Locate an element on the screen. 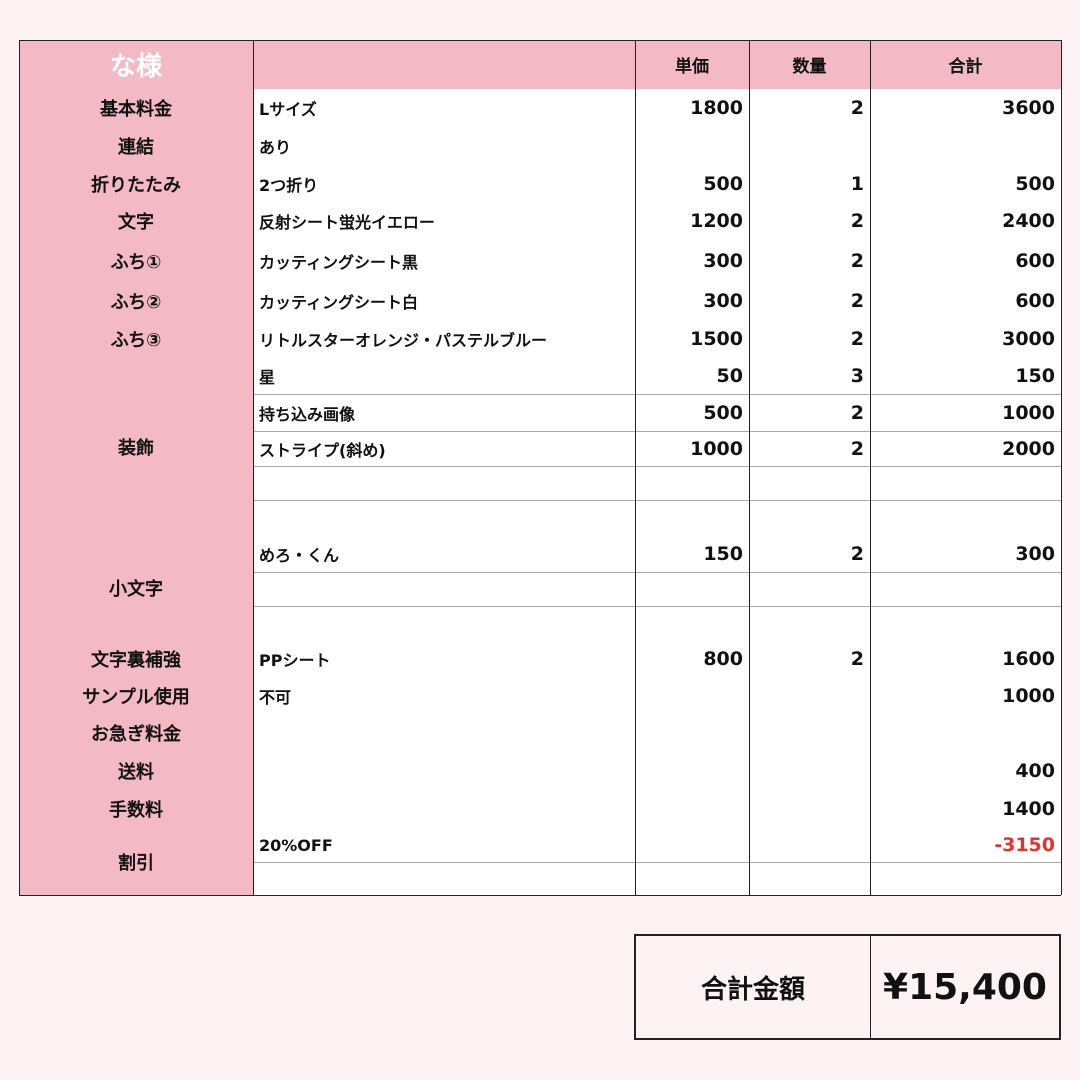  item-description: 2つ折り is located at coordinates (444, 183).